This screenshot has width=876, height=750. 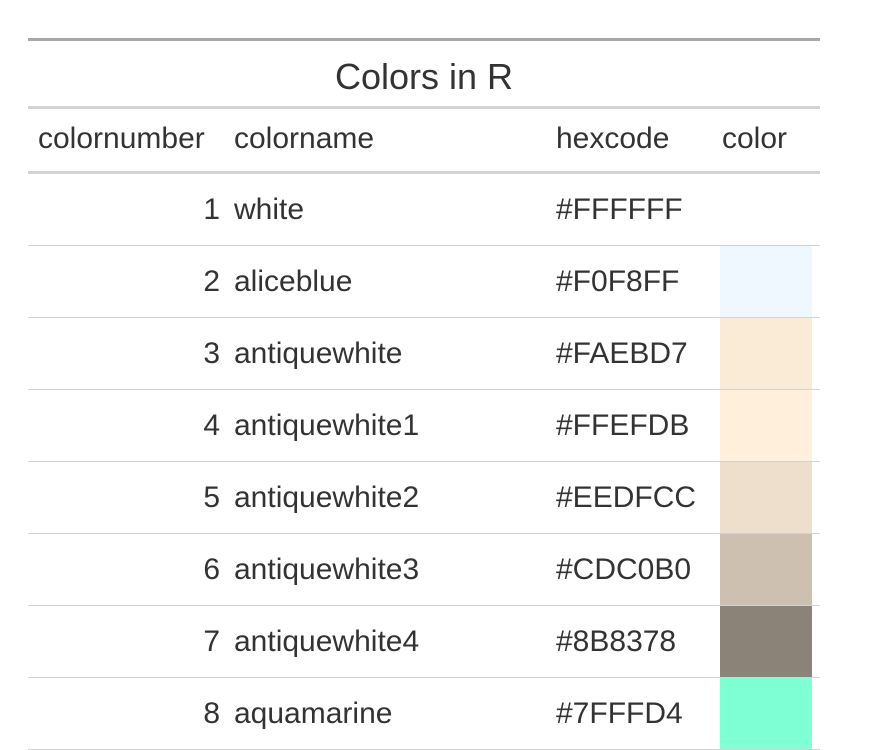 I want to click on cell-hexcode: #CDC0B0, so click(x=624, y=569).